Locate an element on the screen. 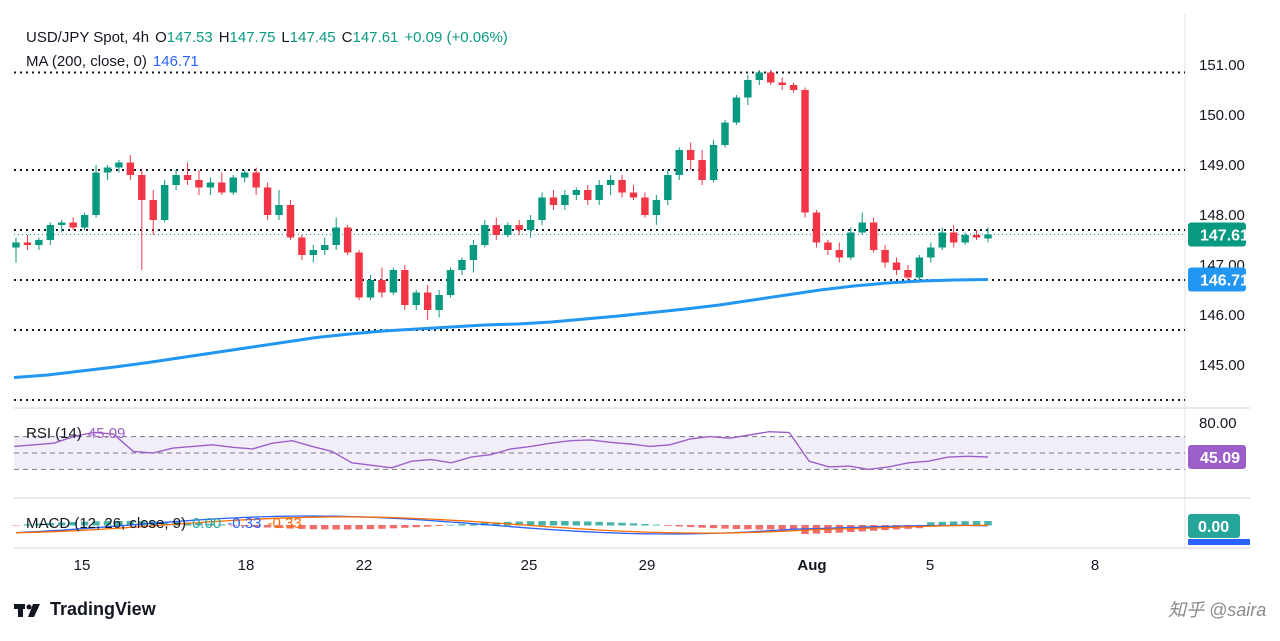  y-tick-label: 145.00 is located at coordinates (1222, 365).